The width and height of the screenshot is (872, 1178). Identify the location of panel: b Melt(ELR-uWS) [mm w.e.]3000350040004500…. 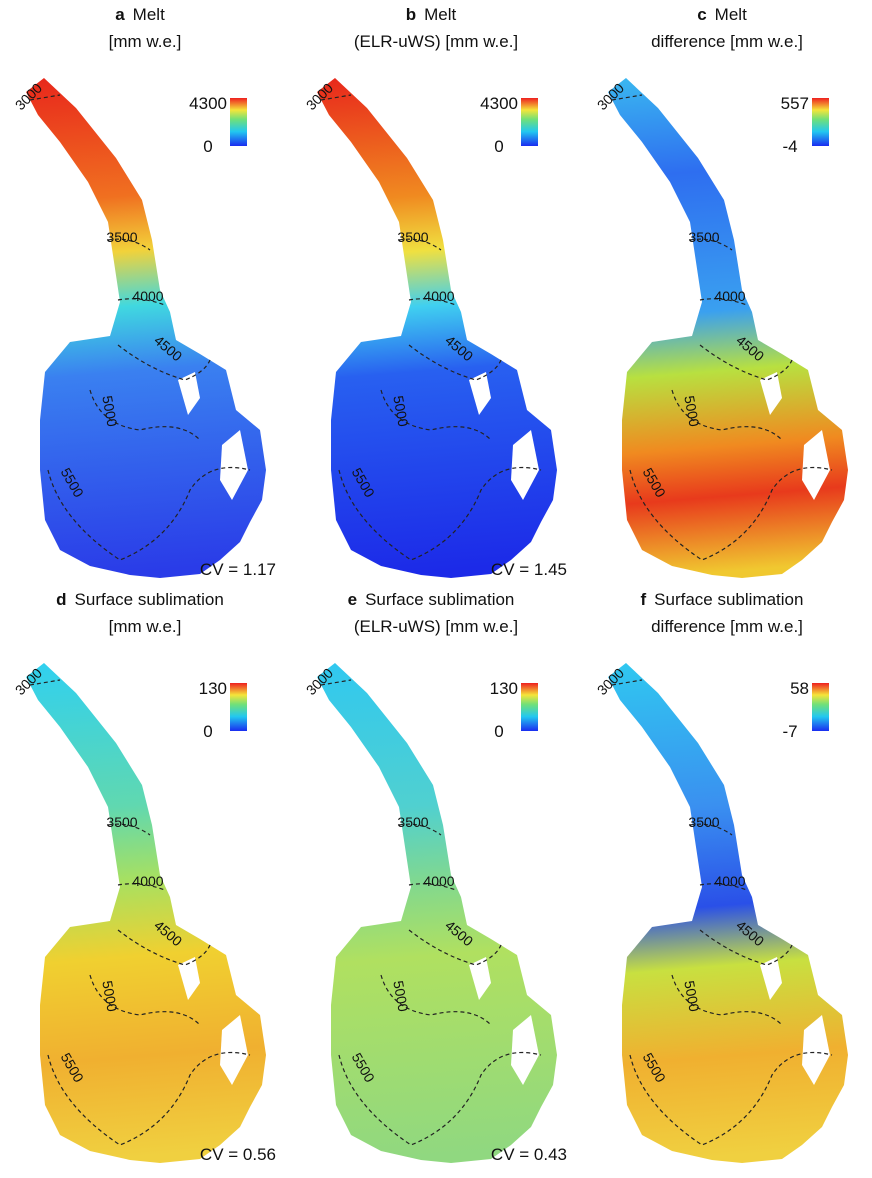
(435, 292).